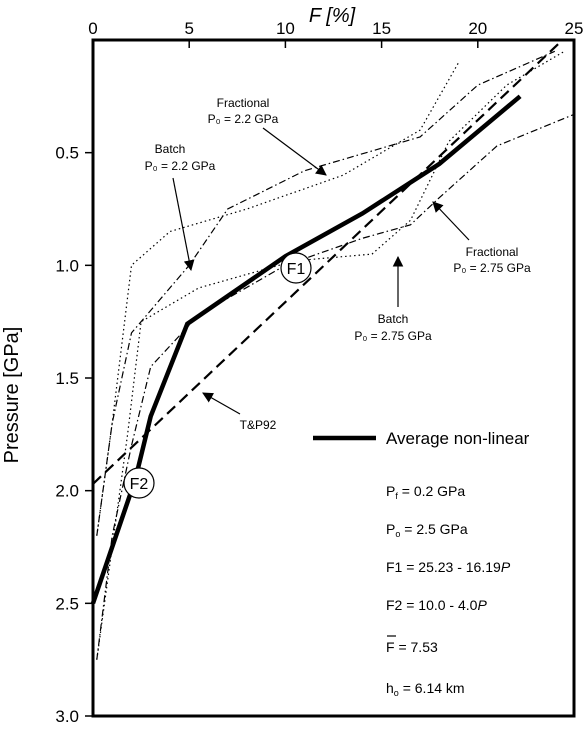 The width and height of the screenshot is (588, 729). I want to click on annotation-batch-22-line2: P₀ = 2.2 GPa, so click(180, 166).